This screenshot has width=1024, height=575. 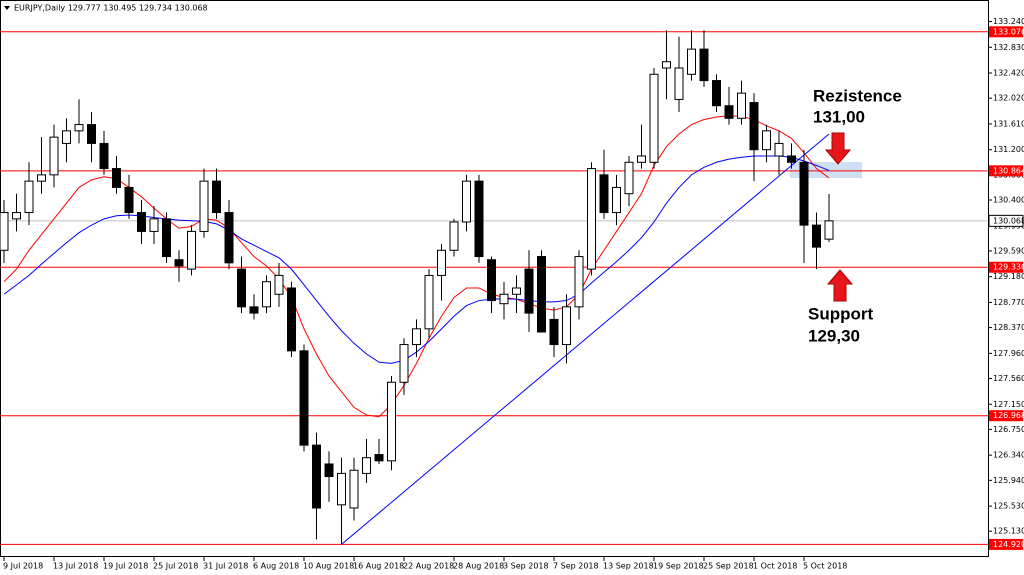 What do you see at coordinates (526, 566) in the screenshot?
I see `x-tick-label: 3 Sep 2018` at bounding box center [526, 566].